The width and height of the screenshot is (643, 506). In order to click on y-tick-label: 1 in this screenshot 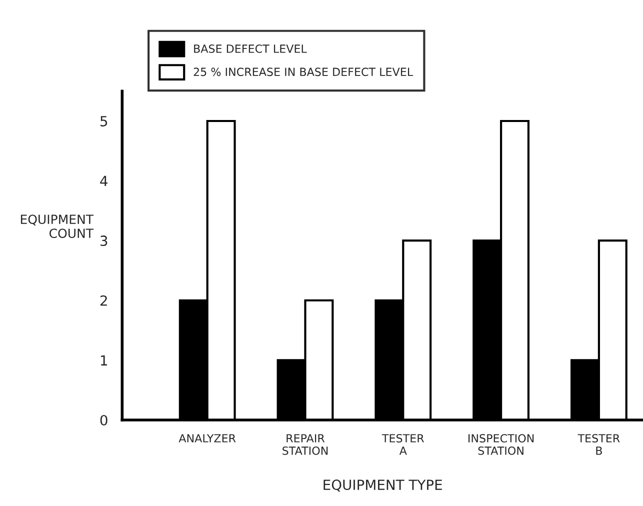, I will do `click(103, 360)`.